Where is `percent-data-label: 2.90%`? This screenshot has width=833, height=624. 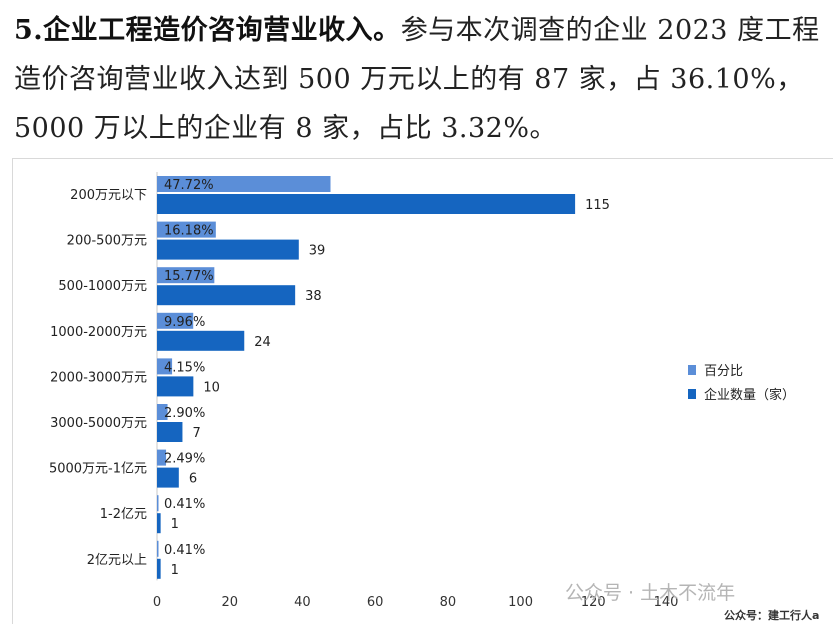 percent-data-label: 2.90% is located at coordinates (184, 413).